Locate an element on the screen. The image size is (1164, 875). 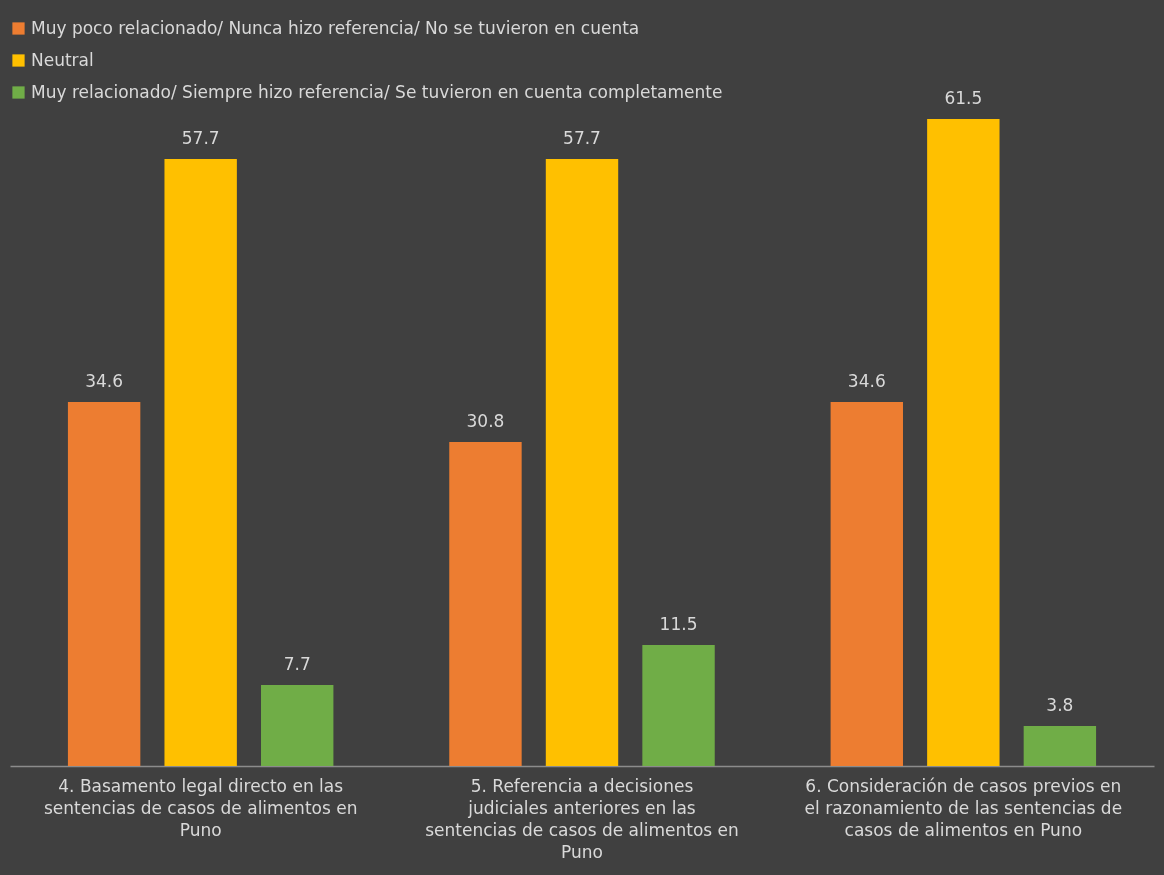
x-tick-label: 5. Referencia a decisiones judiciales anteriores en las sentencias de casos de alimentos en Puno is located at coordinates (582, 818).